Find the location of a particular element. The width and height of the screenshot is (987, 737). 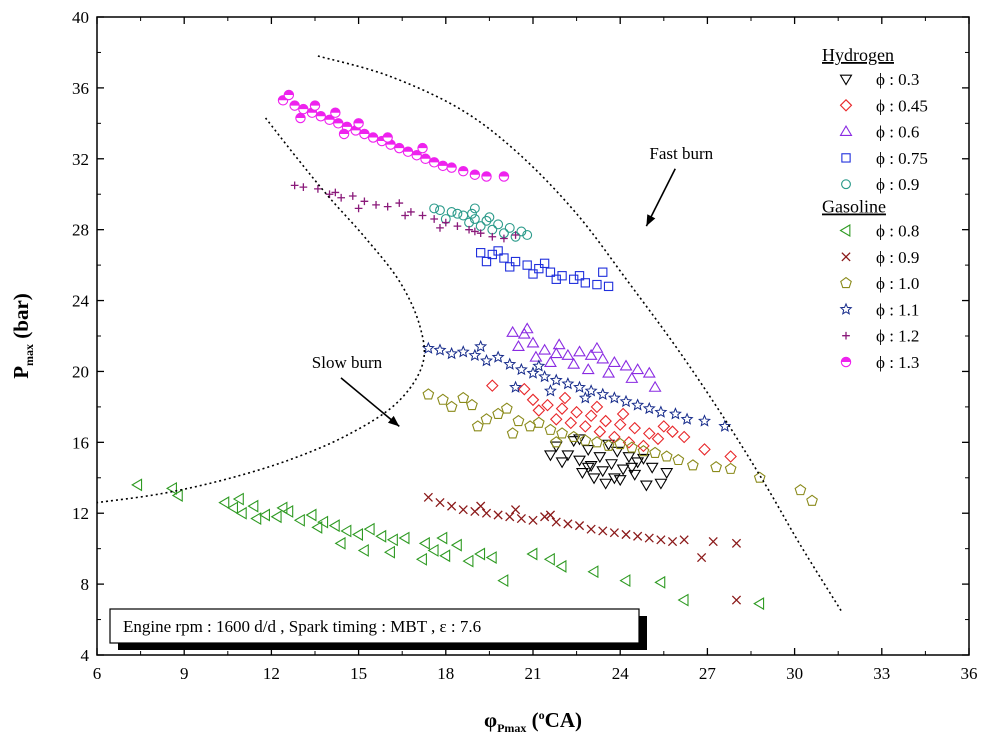

legend-entry-label: ϕ : 0.8 is located at coordinates (897, 231).